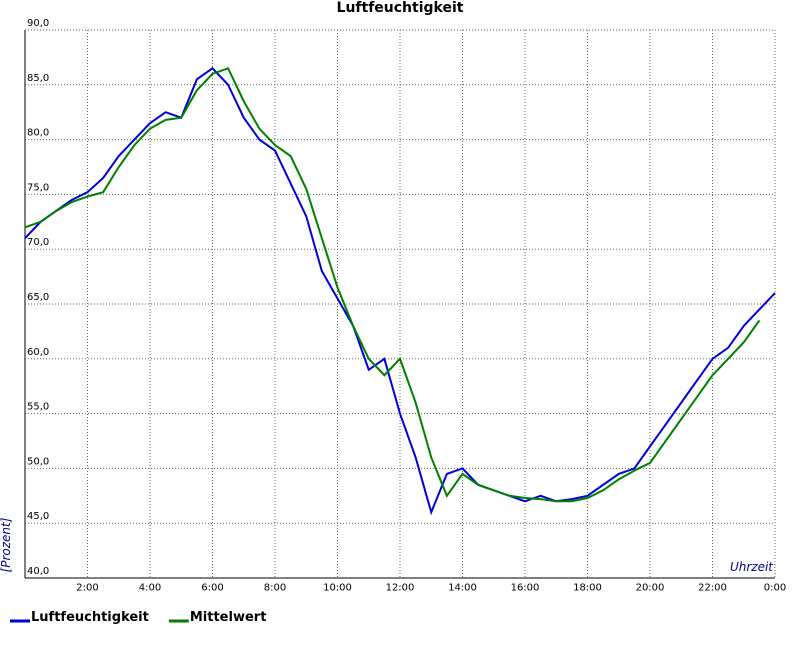  Describe the element at coordinates (38, 133) in the screenshot. I see `y-tick-label: 80,0` at that location.